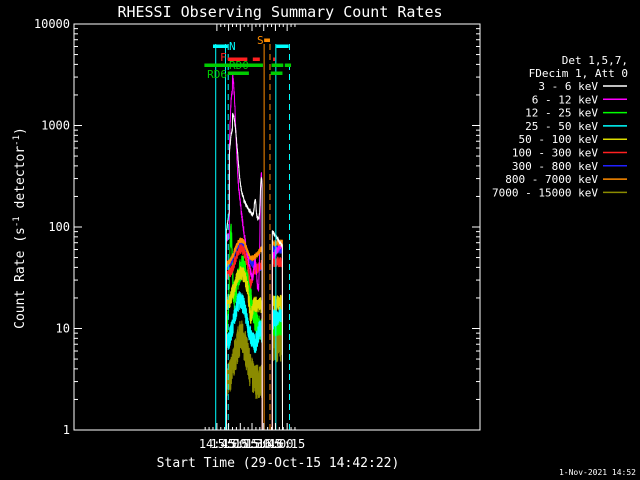 The width and height of the screenshot is (640, 480). I want to click on y-tick-label: 1000, so click(55, 126).